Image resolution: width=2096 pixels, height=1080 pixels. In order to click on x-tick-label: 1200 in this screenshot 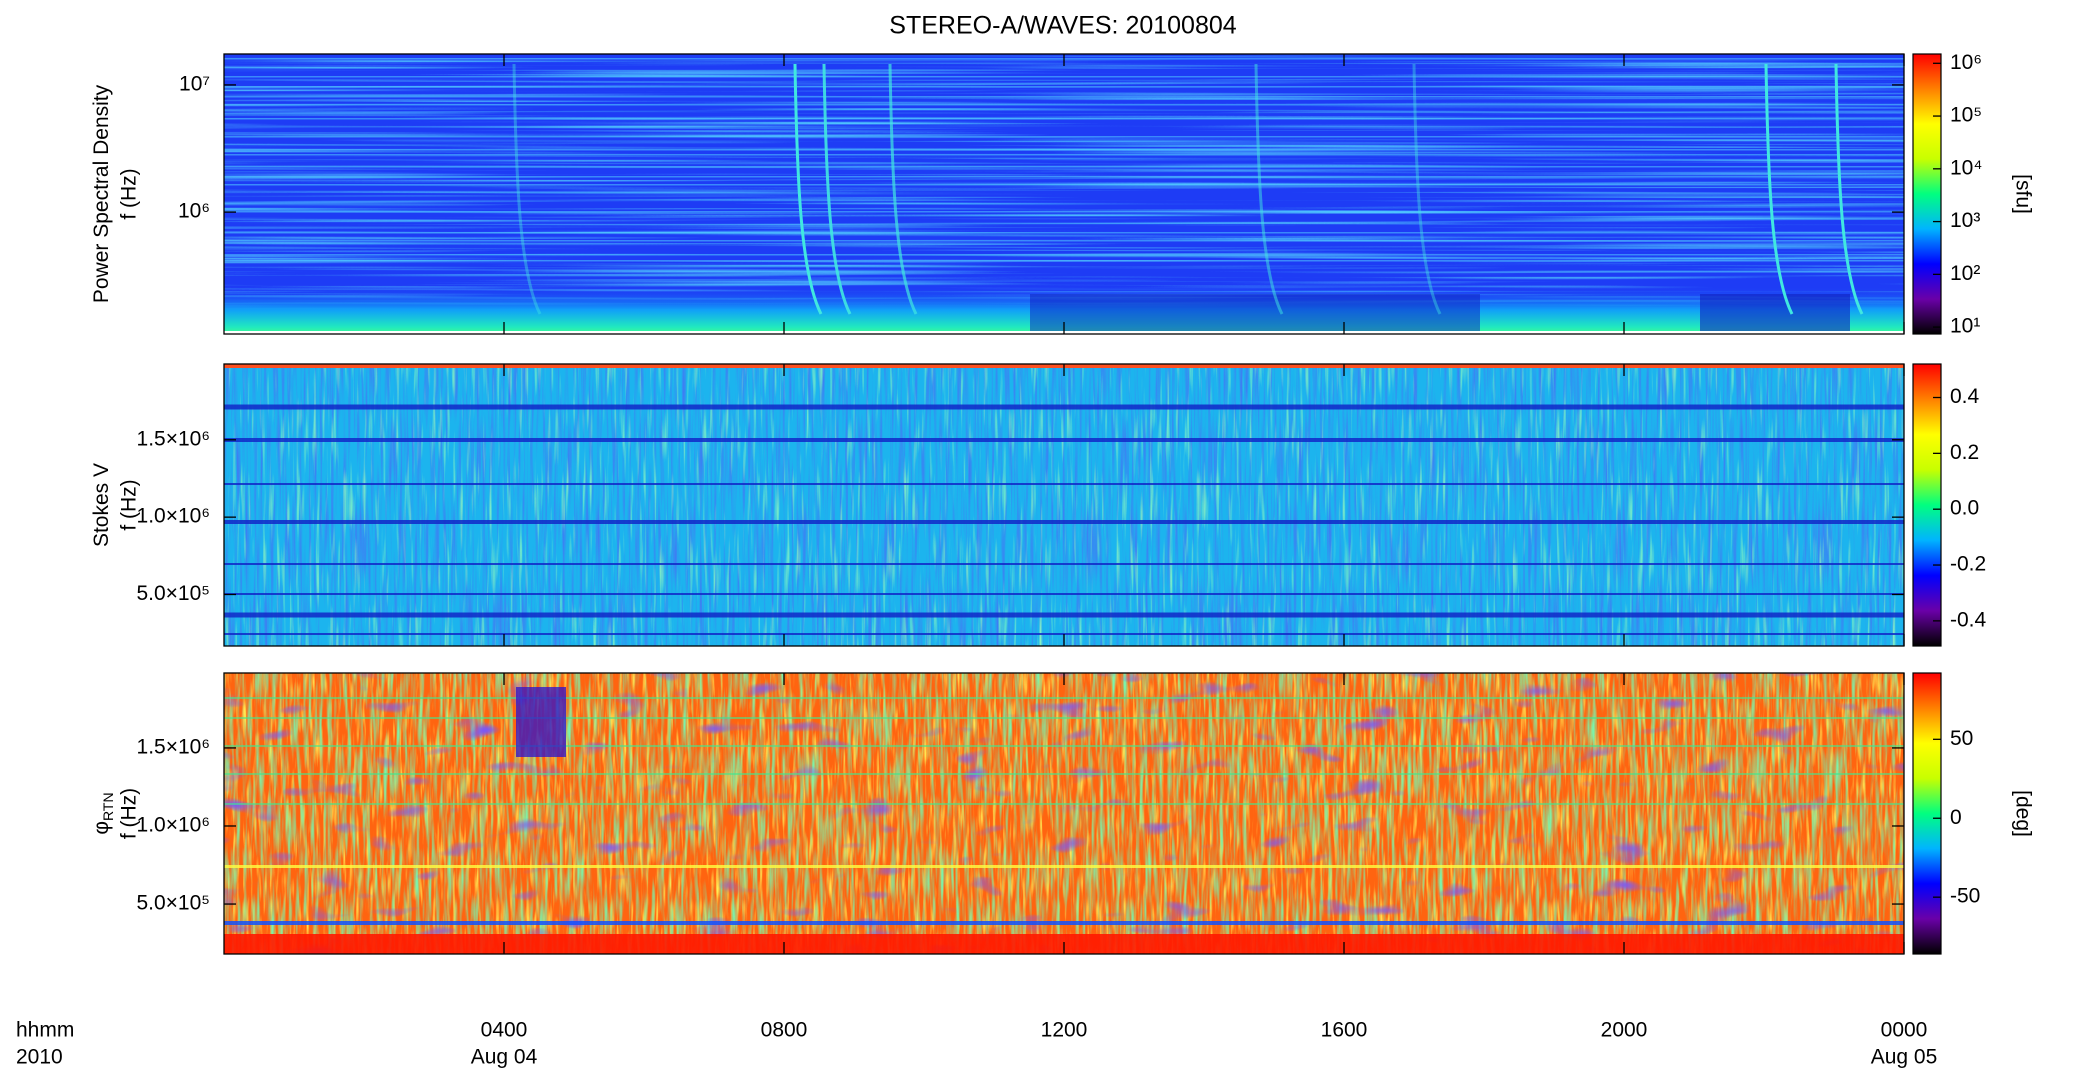, I will do `click(1064, 1030)`.